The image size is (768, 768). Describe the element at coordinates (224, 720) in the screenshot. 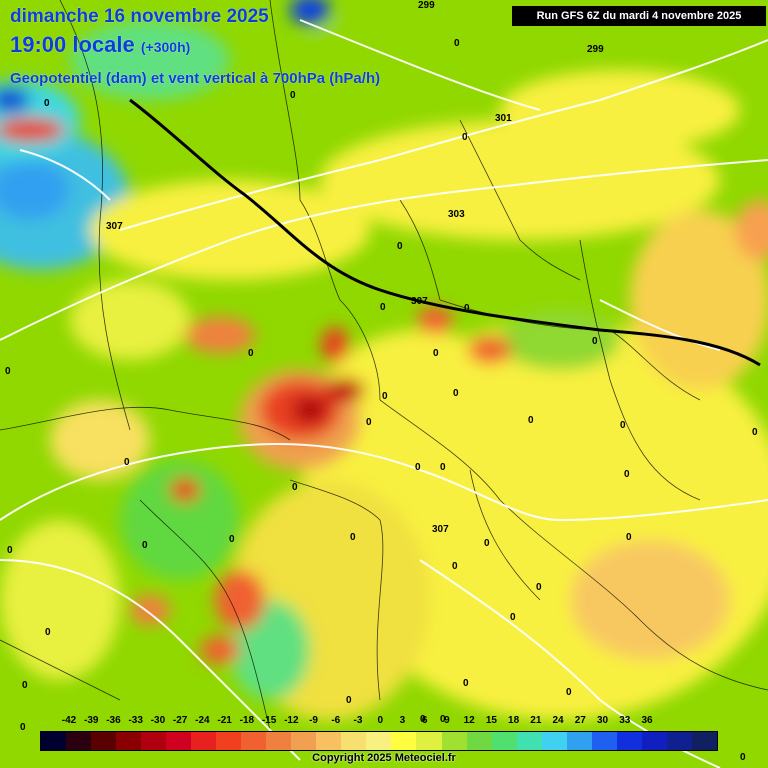

I see `legend-tick: -21` at that location.